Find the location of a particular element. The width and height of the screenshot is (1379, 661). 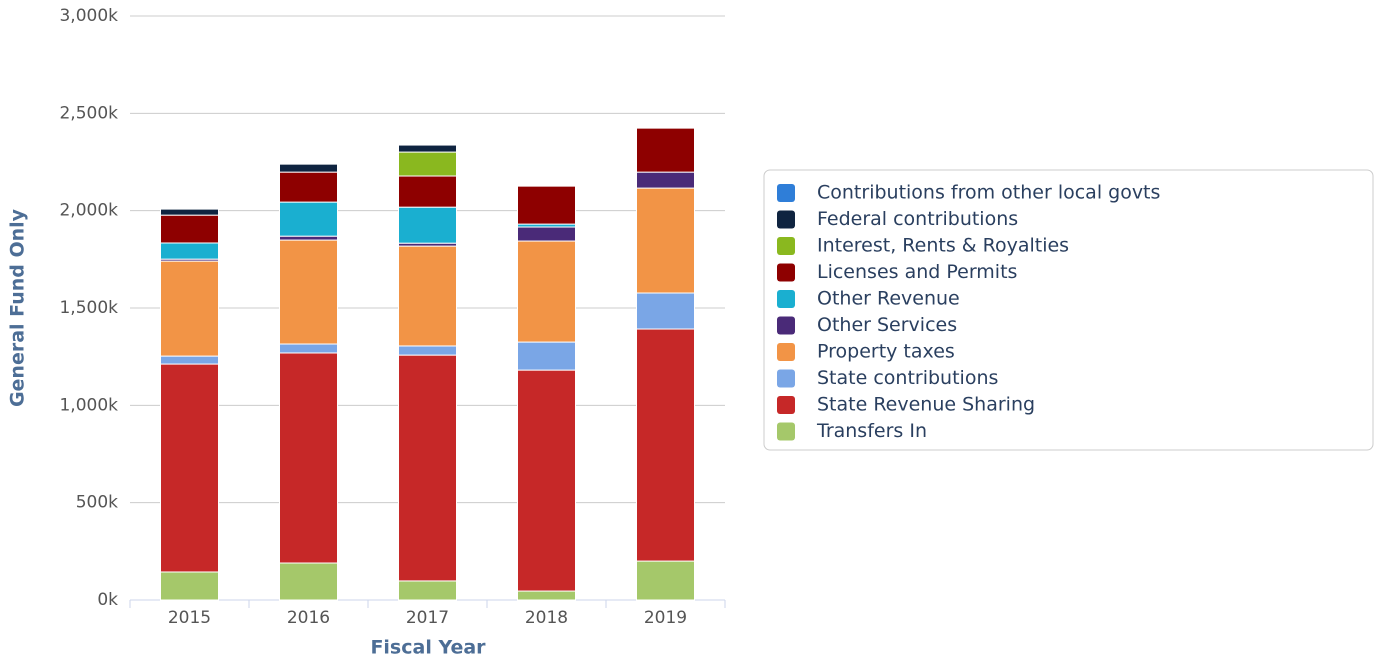

y-tick-label: 0k is located at coordinates (107, 600).